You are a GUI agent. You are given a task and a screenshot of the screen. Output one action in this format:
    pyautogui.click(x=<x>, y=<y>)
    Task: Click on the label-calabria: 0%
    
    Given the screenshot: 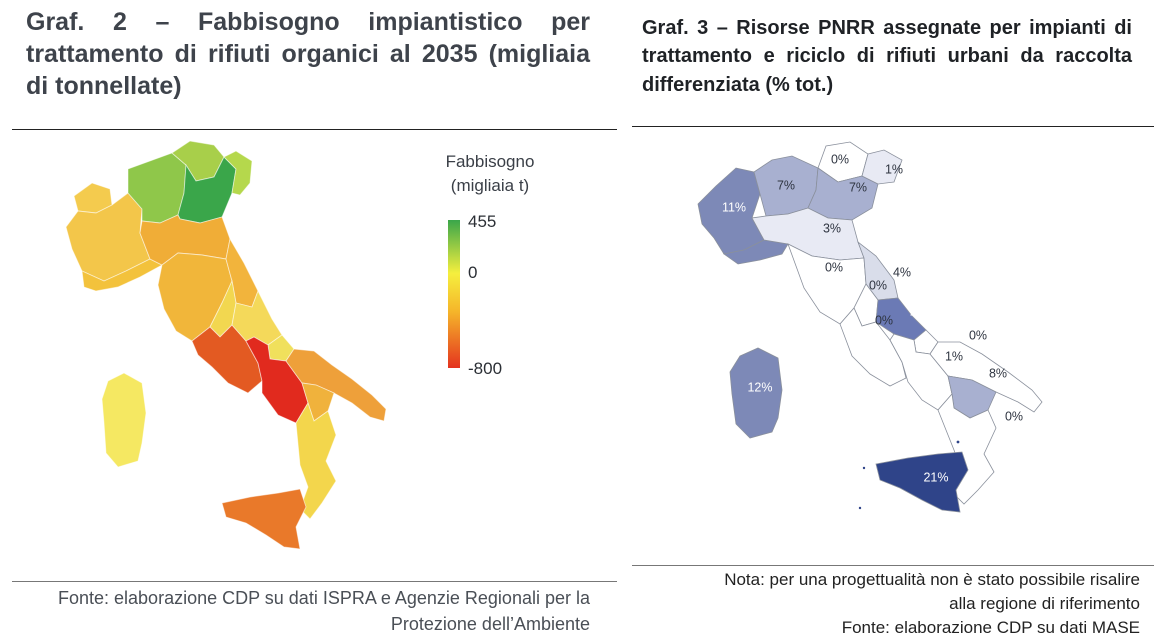 What is the action you would take?
    pyautogui.click(x=1014, y=416)
    